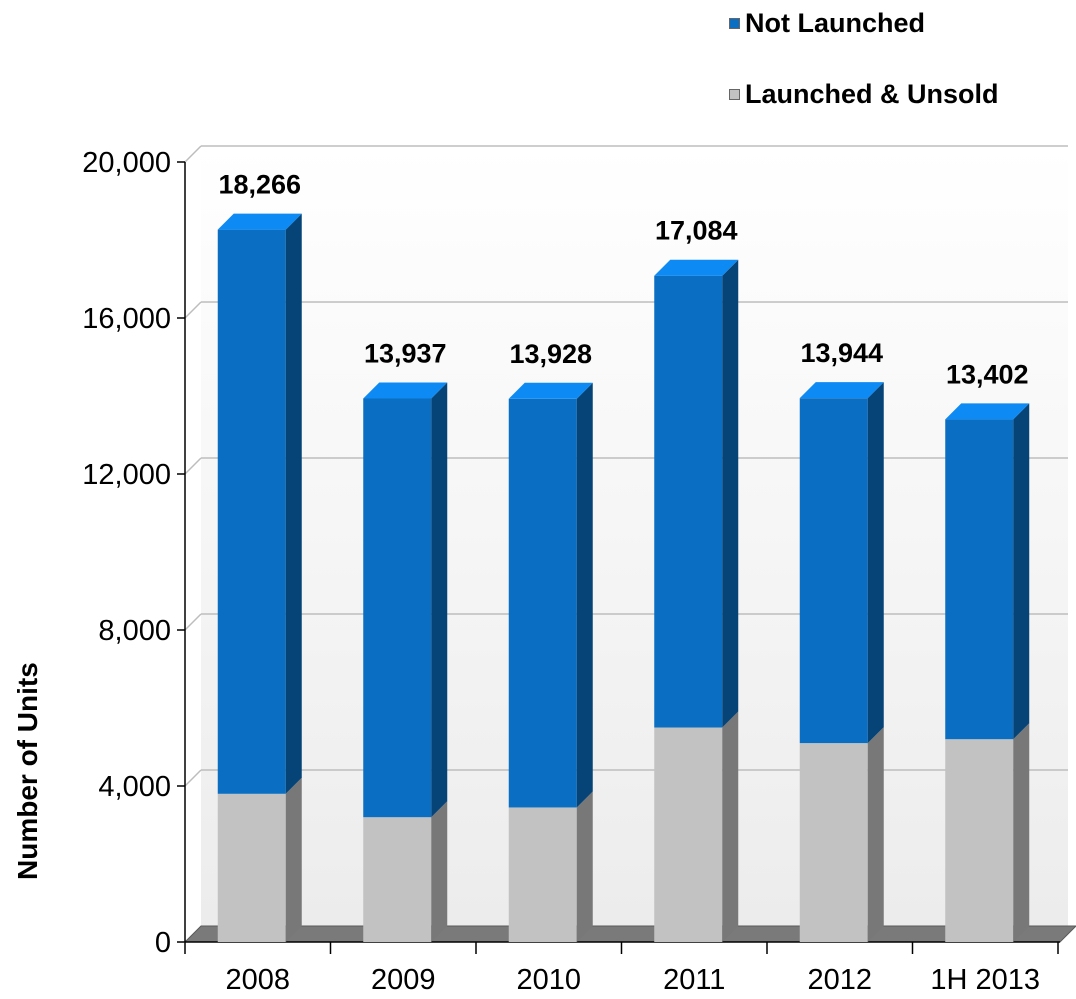  I want to click on y-tick-label: 0, so click(163, 943).